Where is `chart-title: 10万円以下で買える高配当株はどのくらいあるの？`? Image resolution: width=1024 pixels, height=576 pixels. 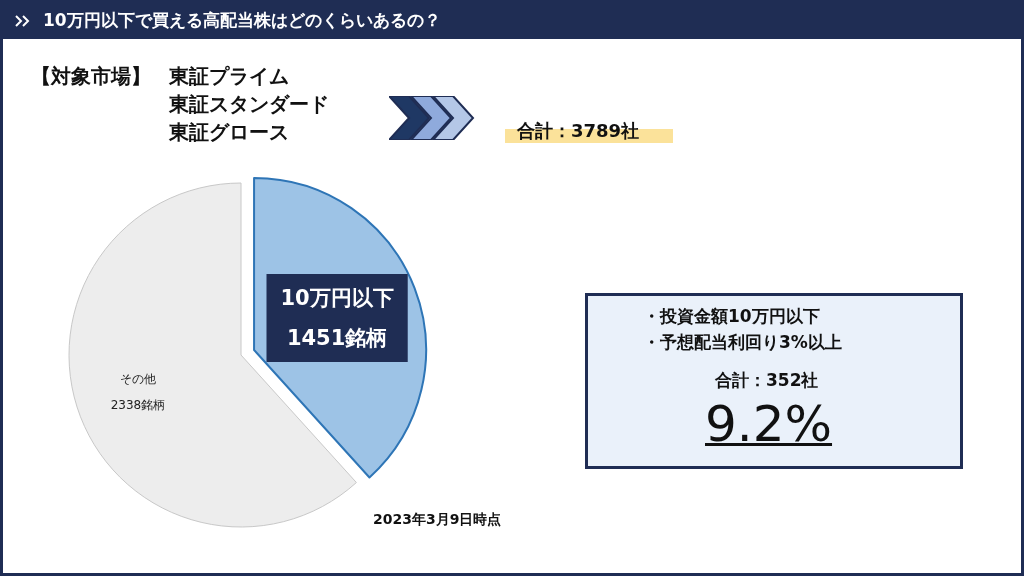 chart-title: 10万円以下で買える高配当株はどのくらいあるの？ is located at coordinates (242, 20).